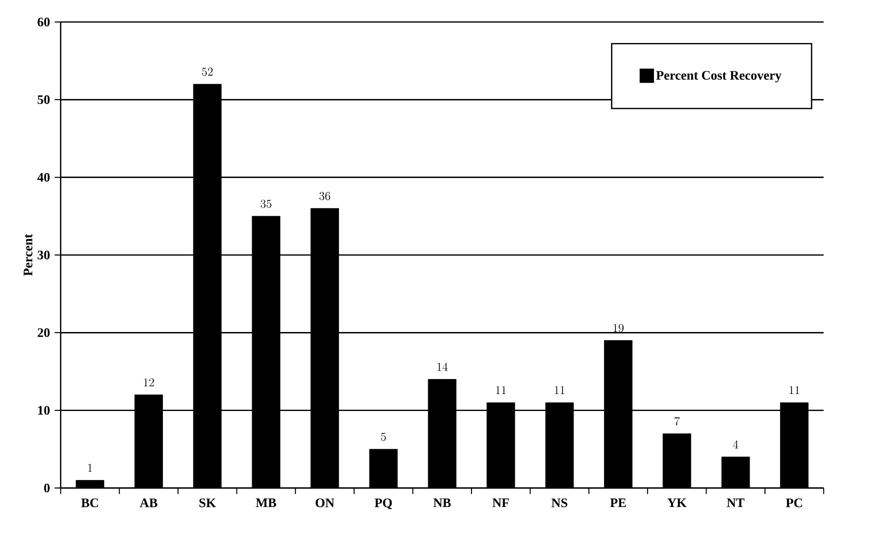 This screenshot has width=870, height=534. I want to click on data-label: 14, so click(442, 366).